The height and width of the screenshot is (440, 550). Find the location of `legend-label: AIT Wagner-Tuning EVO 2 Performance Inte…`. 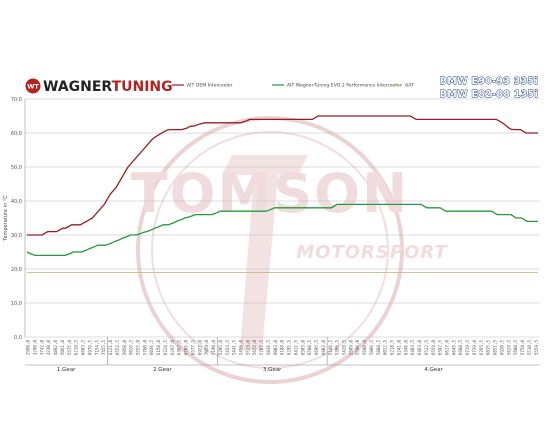

legend-label: AIT Wagner-Tuning EVO 2 Performance Inte… is located at coordinates (344, 86).